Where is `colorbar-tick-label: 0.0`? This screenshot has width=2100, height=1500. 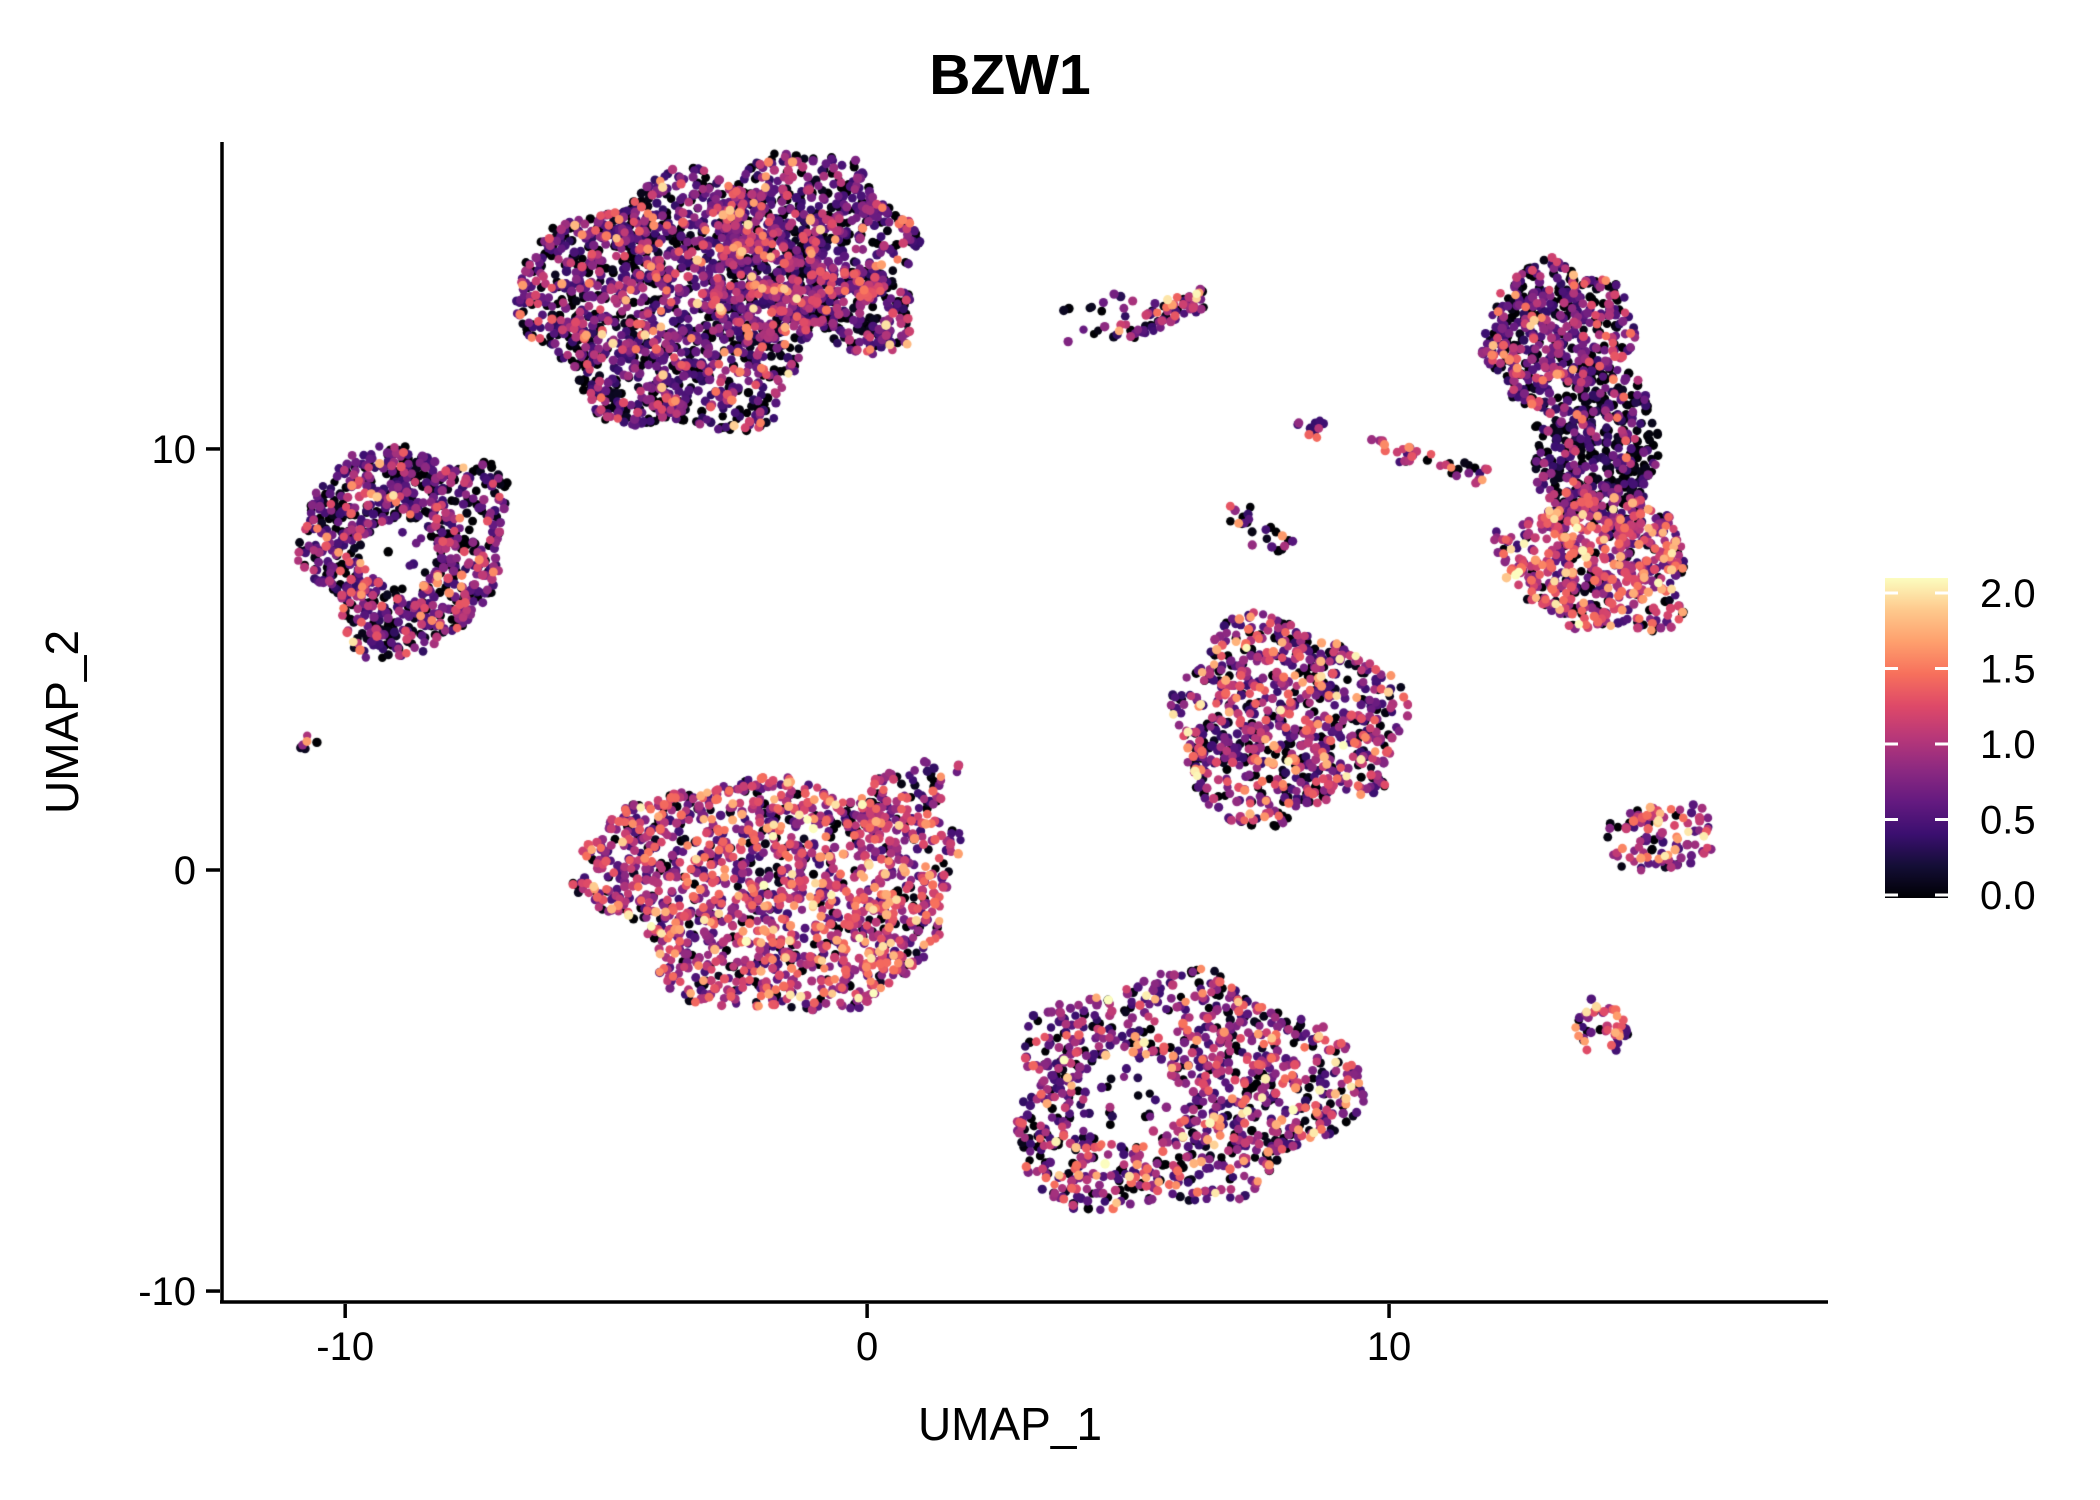 colorbar-tick-label: 0.0 is located at coordinates (2008, 896).